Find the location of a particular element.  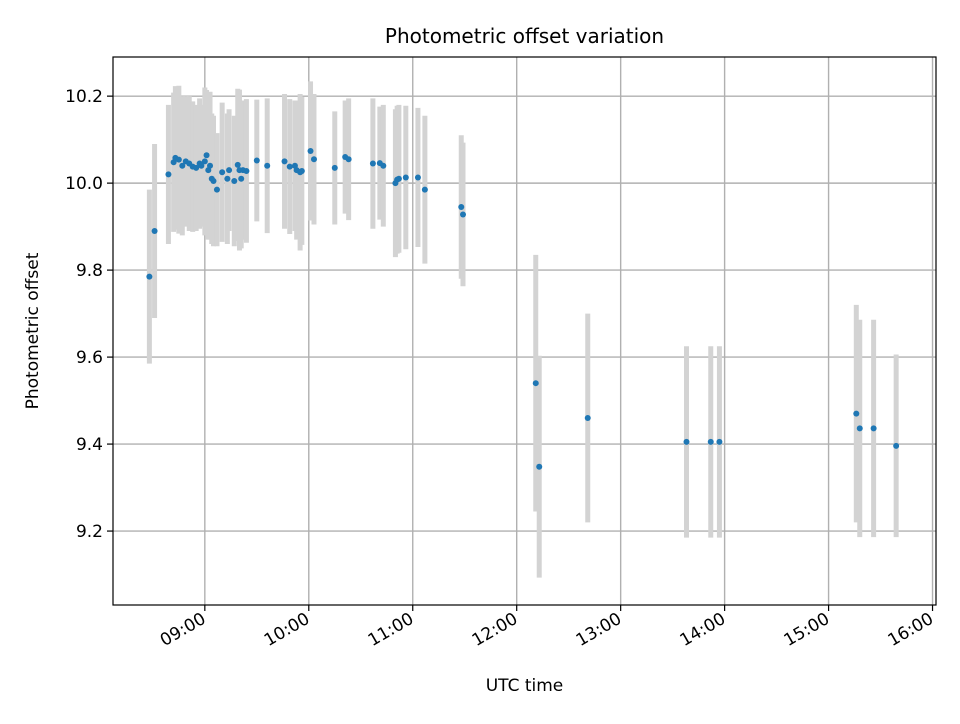

y-tick-label: 9.2 is located at coordinates (89, 532).